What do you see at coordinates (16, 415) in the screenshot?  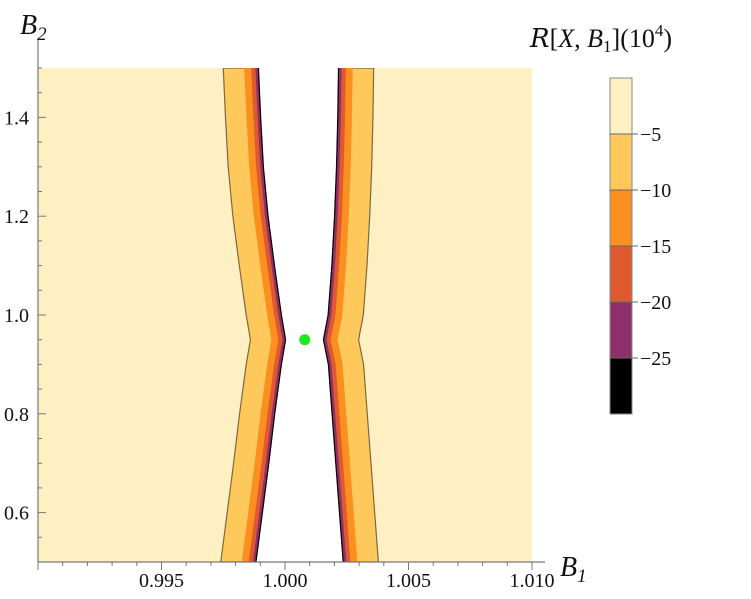 I see `y-tick-label: 0.8` at bounding box center [16, 415].